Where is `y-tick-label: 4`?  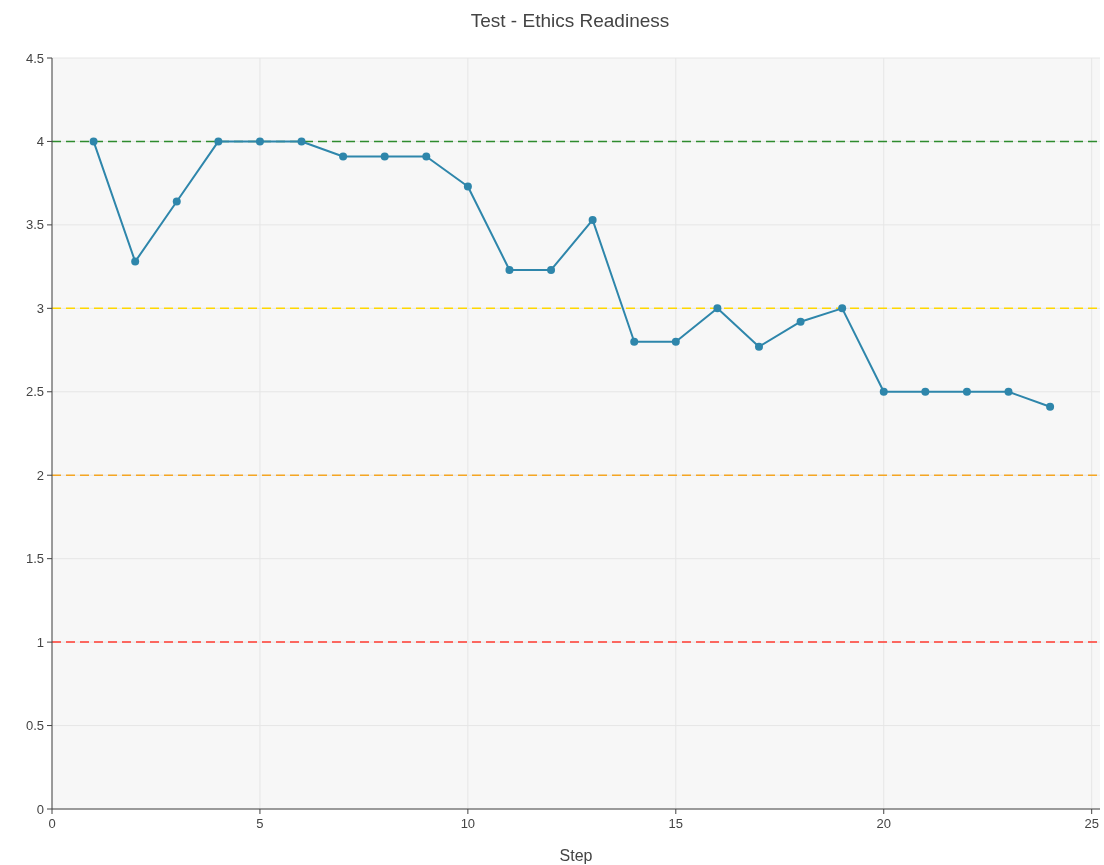
y-tick-label: 4 is located at coordinates (40, 141).